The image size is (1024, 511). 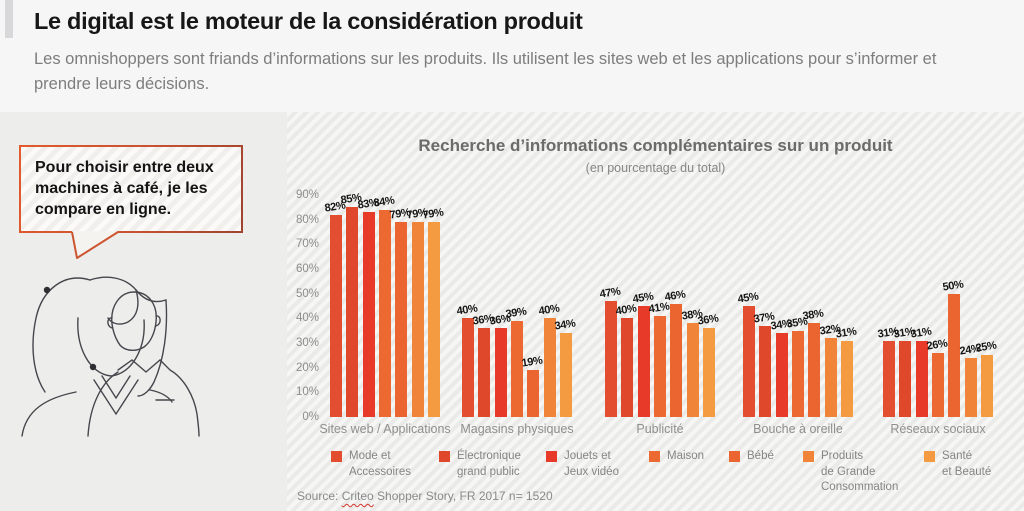 What do you see at coordinates (969, 379) in the screenshot?
I see `bar: 24%` at bounding box center [969, 379].